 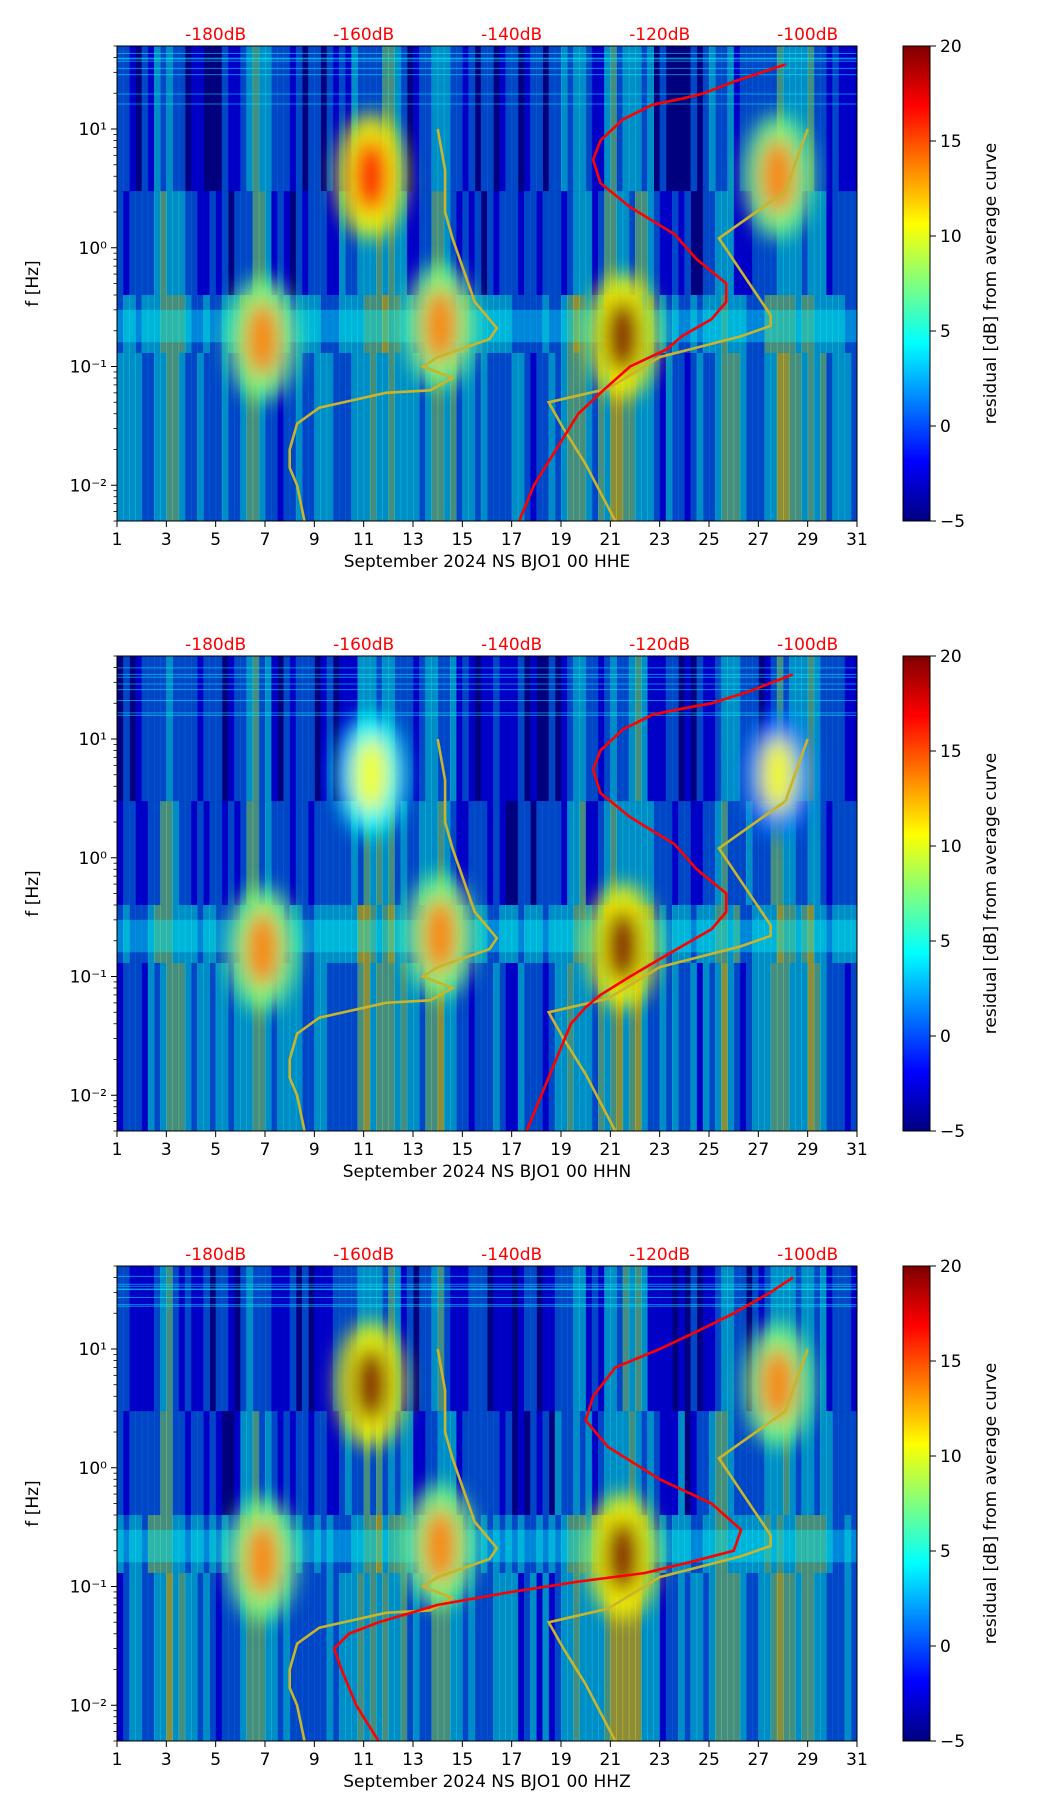 I want to click on noise-model-high, so click(x=677, y=324).